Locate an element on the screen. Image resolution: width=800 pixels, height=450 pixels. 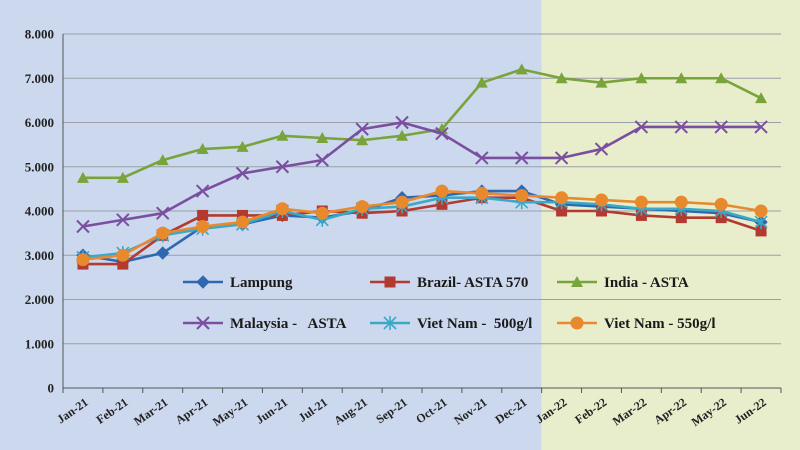
legend-entry-5: Viet Nam - 500g/l is located at coordinates (451, 324).